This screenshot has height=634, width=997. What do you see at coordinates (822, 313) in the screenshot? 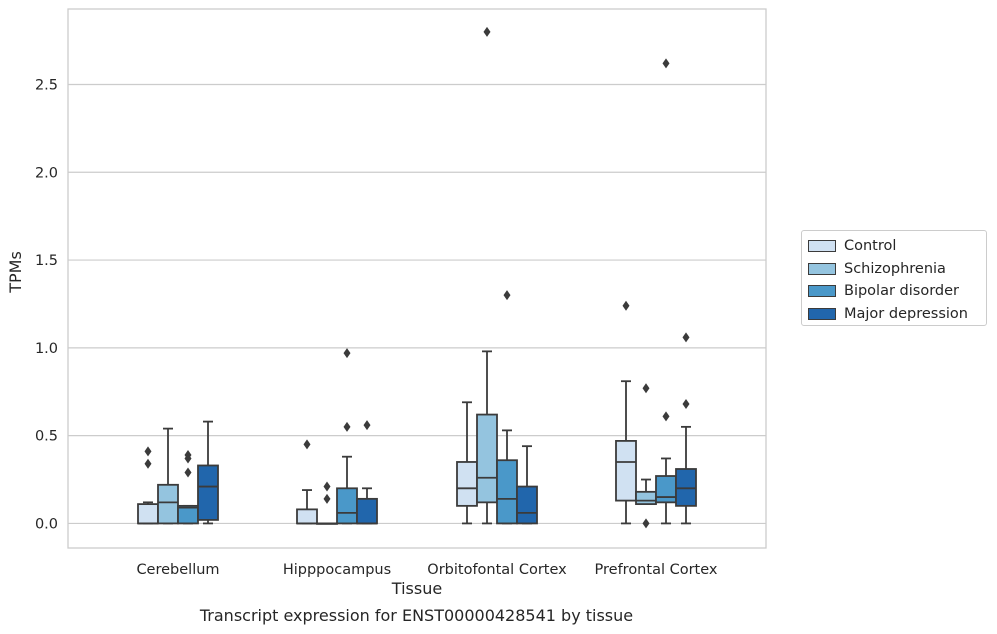
I see `legend-swatch-major-depression` at bounding box center [822, 313].